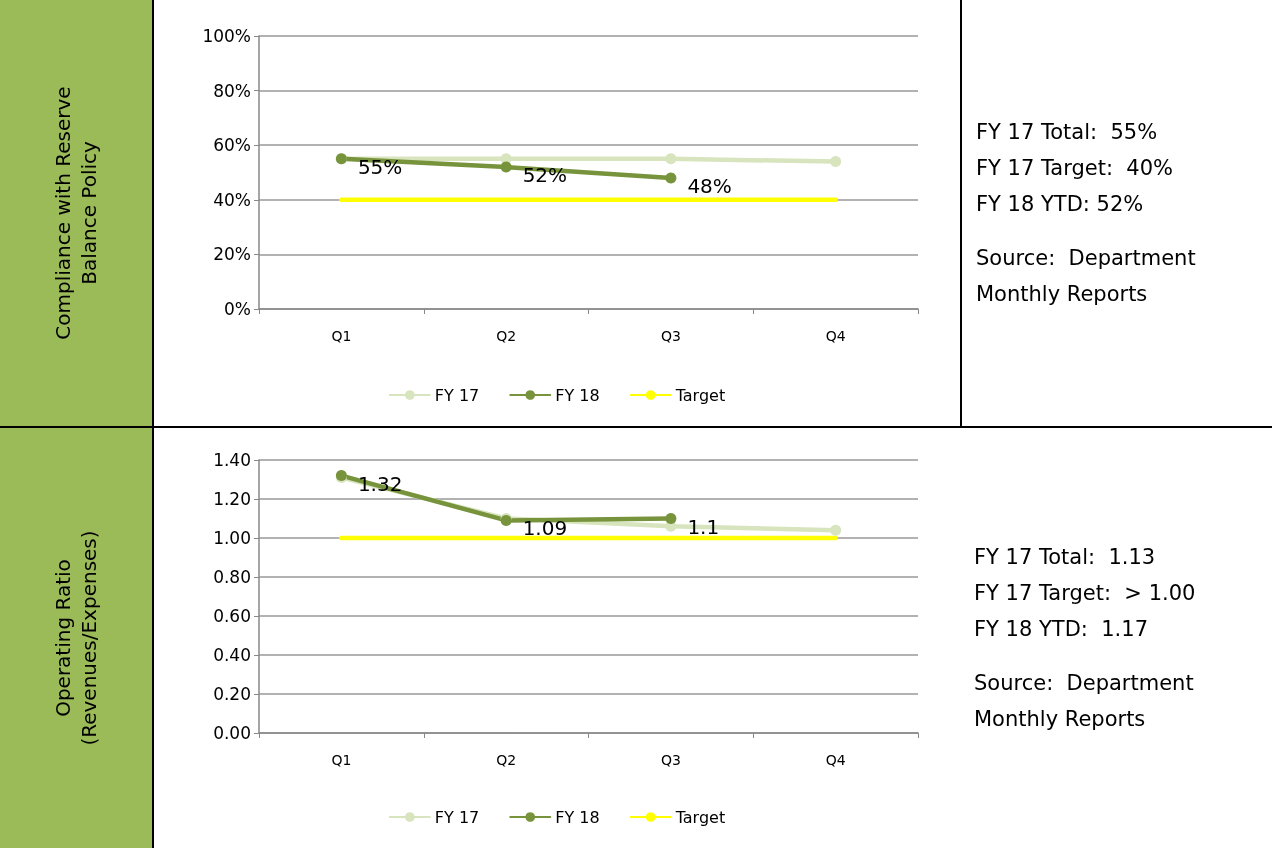  Describe the element at coordinates (232, 460) in the screenshot. I see `y-tick-label: 1.40` at that location.